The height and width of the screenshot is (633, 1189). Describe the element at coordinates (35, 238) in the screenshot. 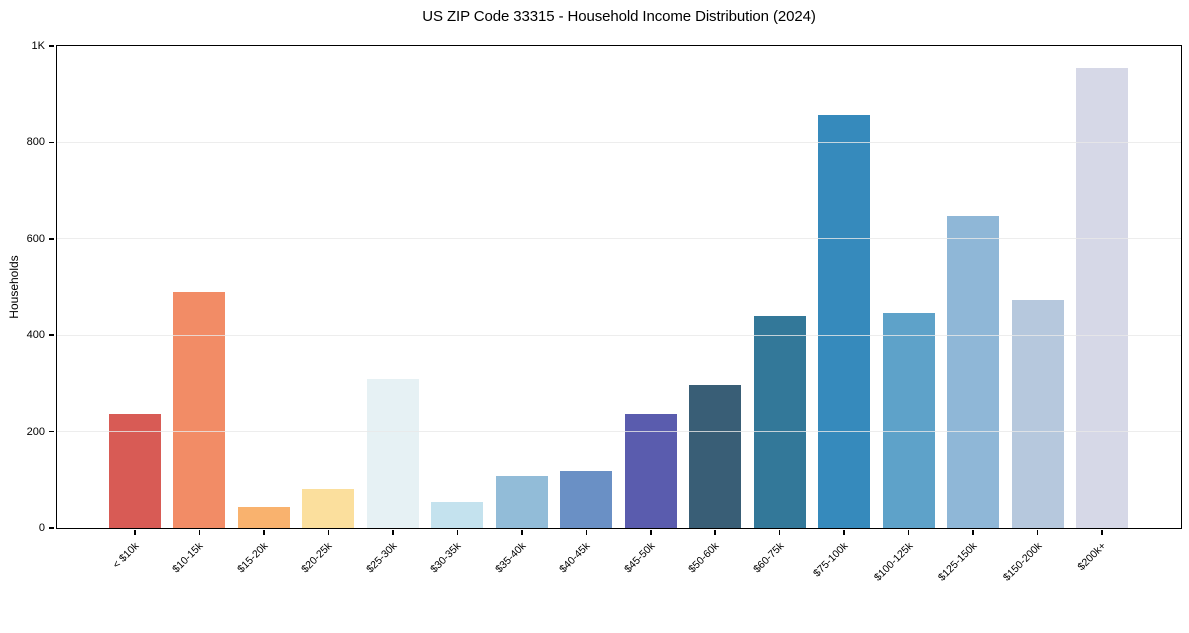

I see `y-tick-label: 600` at that location.